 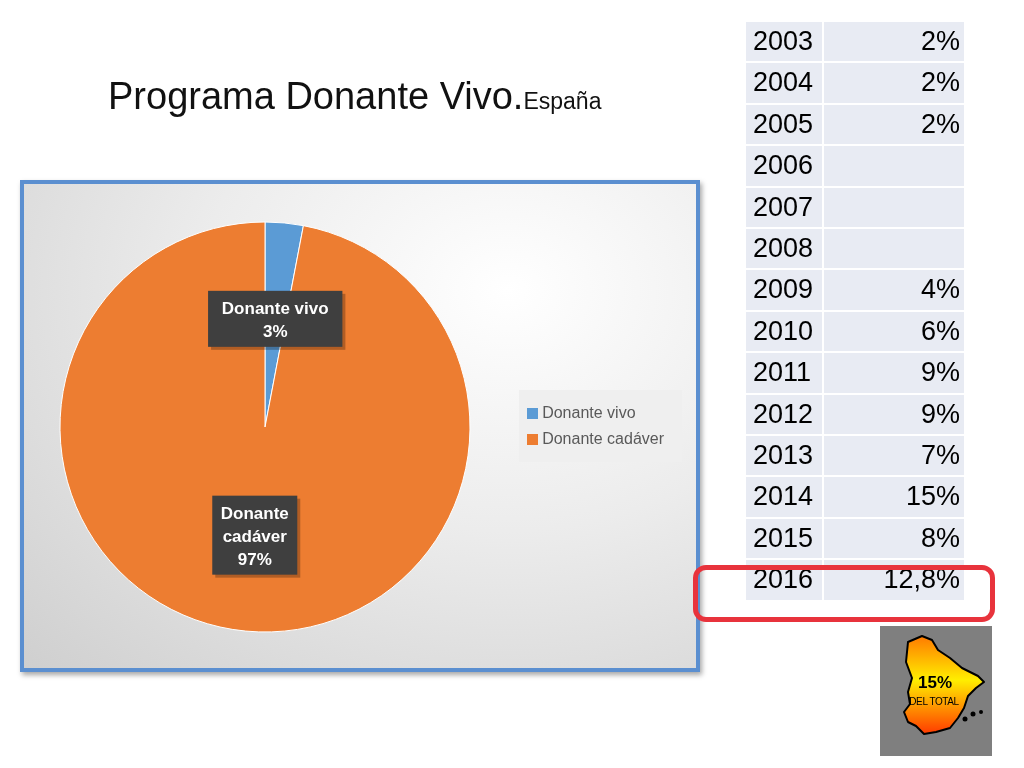 I want to click on data-label: 7%, so click(x=894, y=456).